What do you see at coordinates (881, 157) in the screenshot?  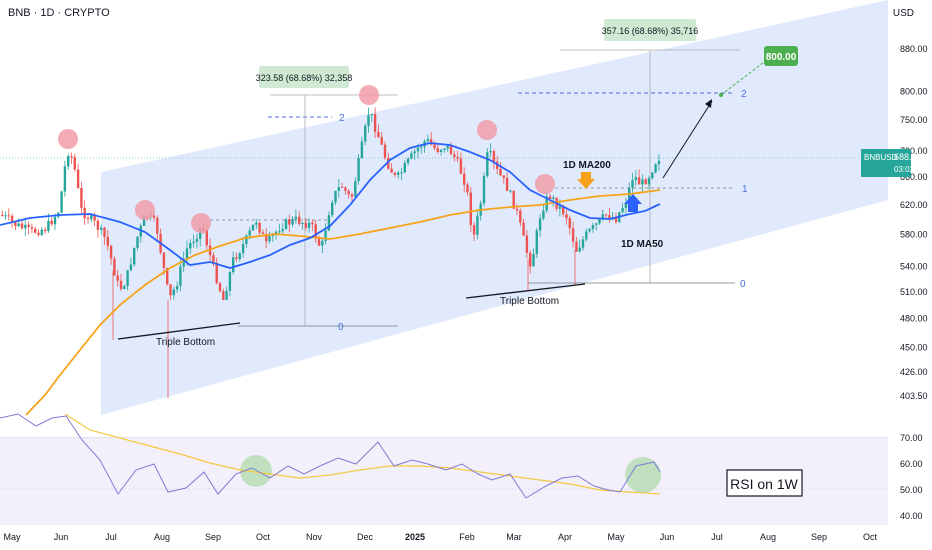 I see `last-price-symbol: BNBUSD` at bounding box center [881, 157].